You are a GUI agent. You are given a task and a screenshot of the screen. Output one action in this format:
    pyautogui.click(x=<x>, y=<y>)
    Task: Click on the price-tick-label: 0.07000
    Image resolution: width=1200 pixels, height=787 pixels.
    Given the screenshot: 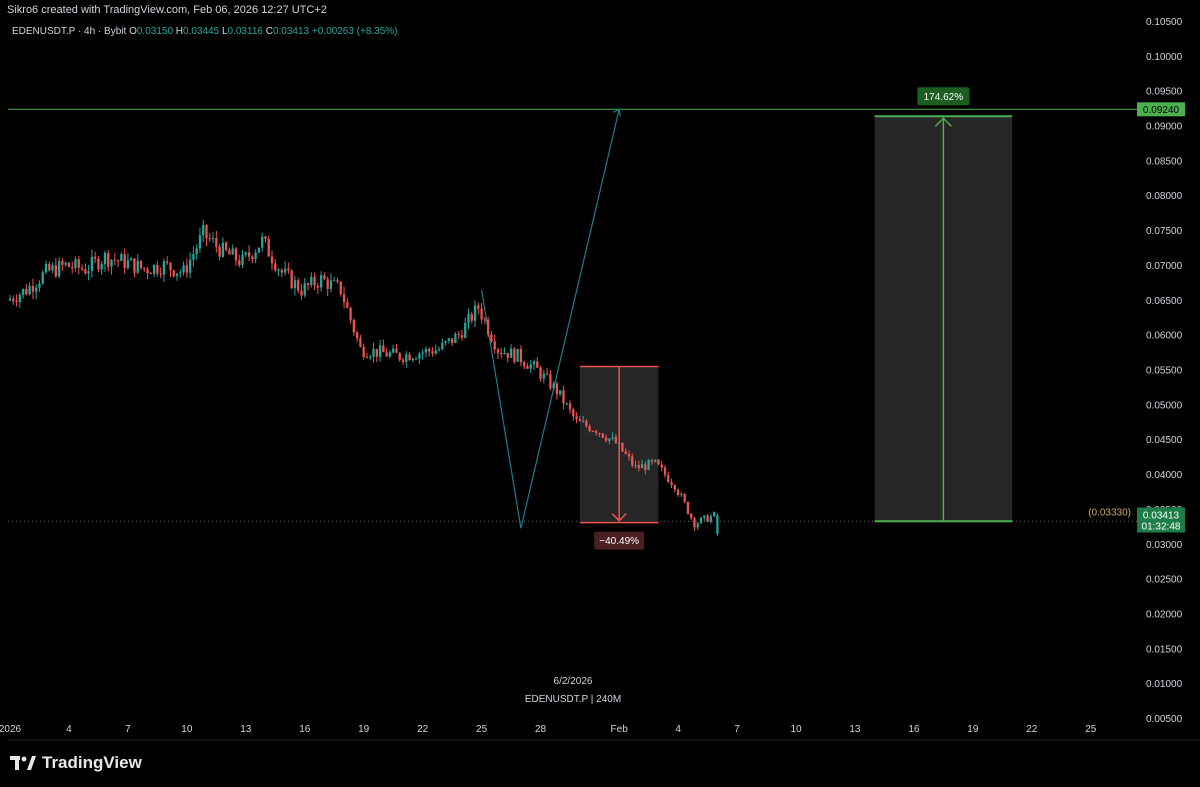 What is the action you would take?
    pyautogui.click(x=1164, y=266)
    